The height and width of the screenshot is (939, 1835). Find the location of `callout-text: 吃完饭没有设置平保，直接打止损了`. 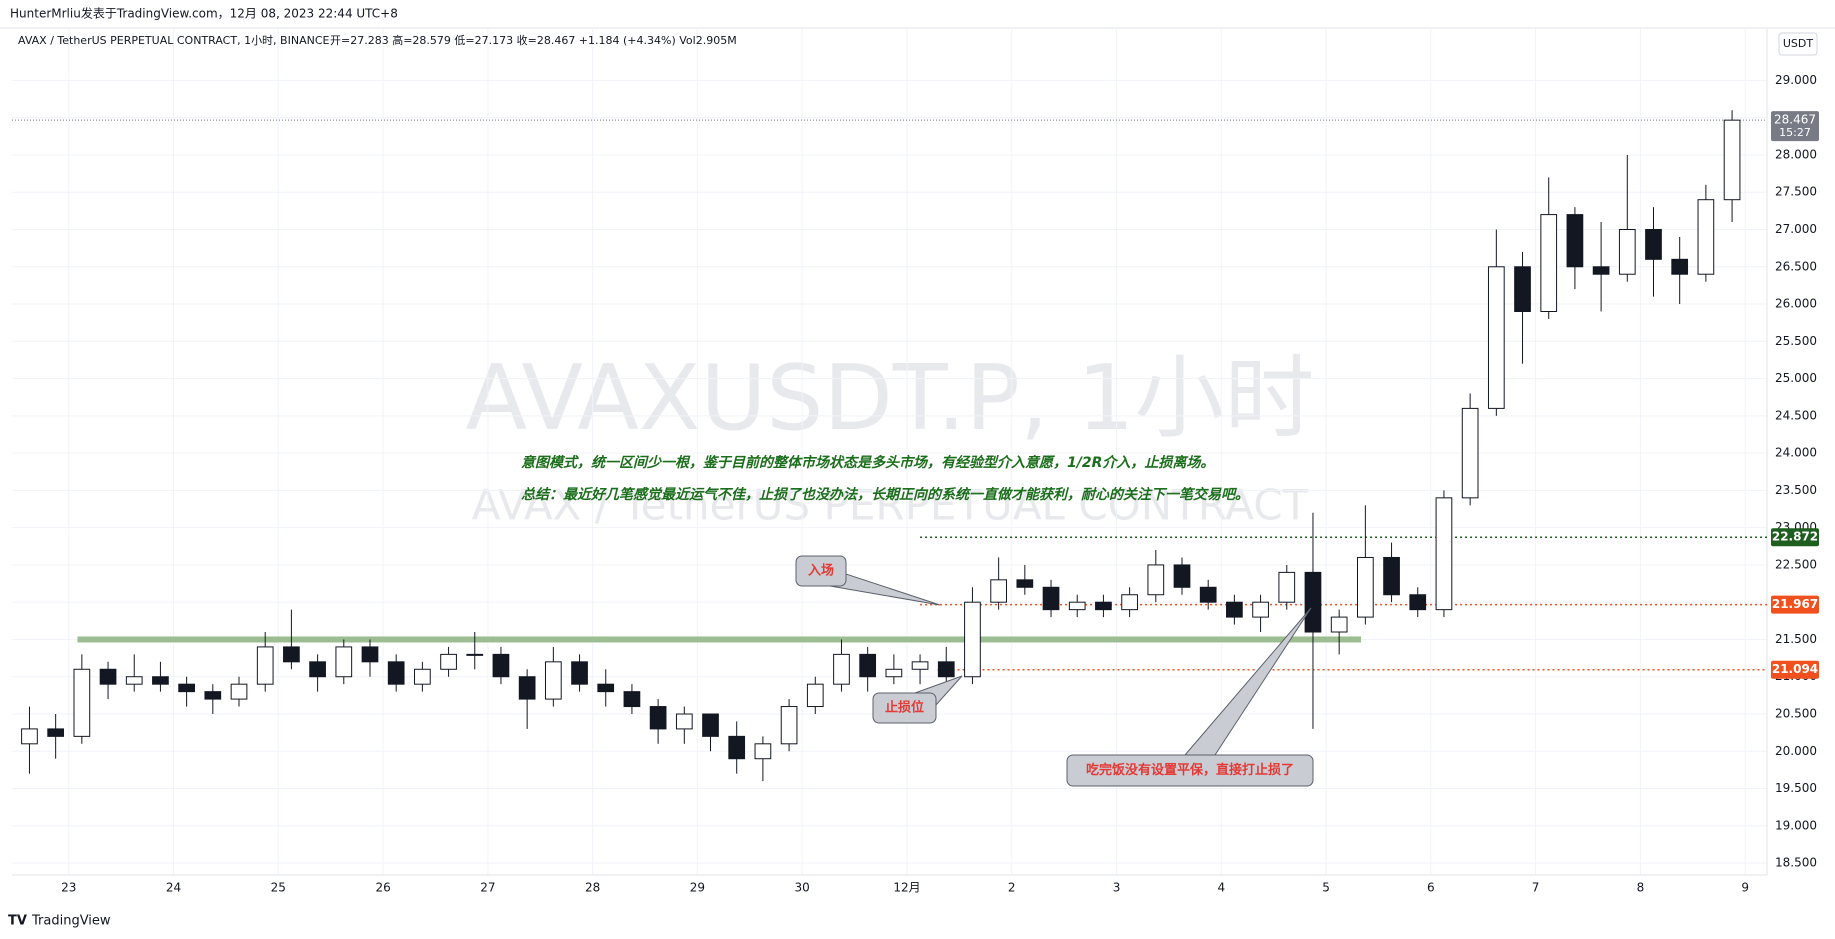

callout-text: 吃完饭没有设置平保，直接打止损了 is located at coordinates (1190, 770).